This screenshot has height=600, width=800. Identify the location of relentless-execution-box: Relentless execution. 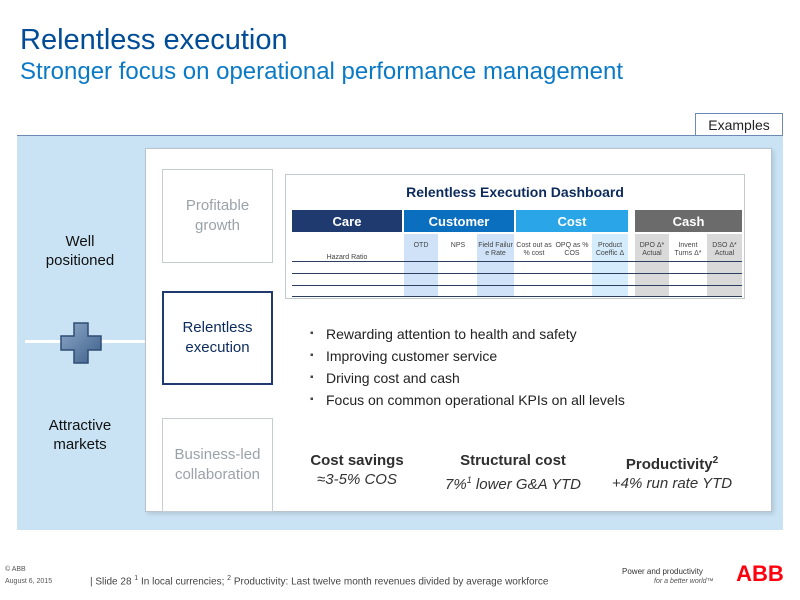
(217, 338).